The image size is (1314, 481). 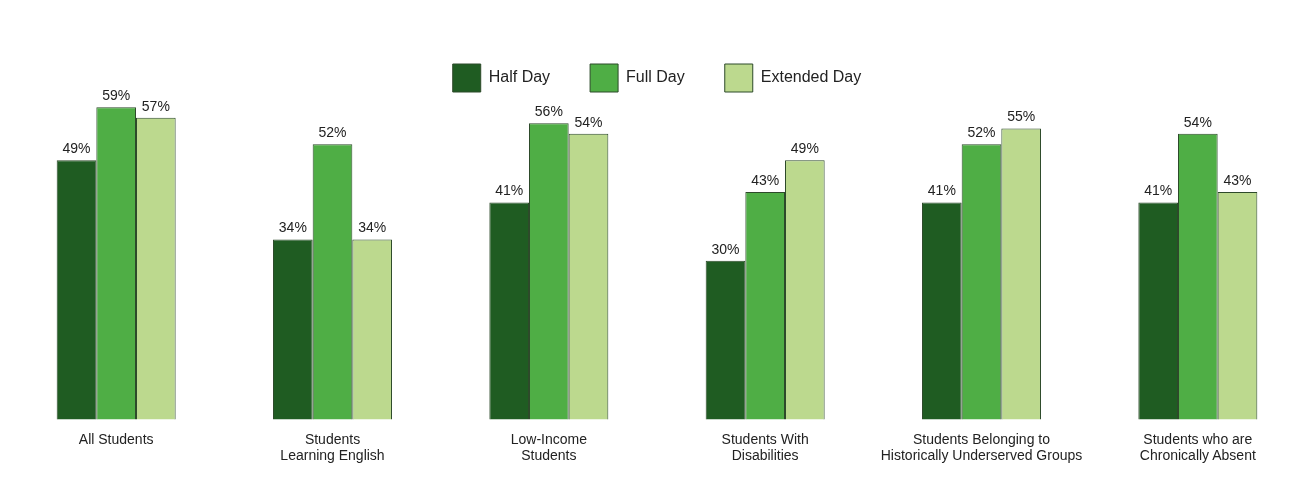 What do you see at coordinates (811, 77) in the screenshot?
I see `legend-label: Extended Day` at bounding box center [811, 77].